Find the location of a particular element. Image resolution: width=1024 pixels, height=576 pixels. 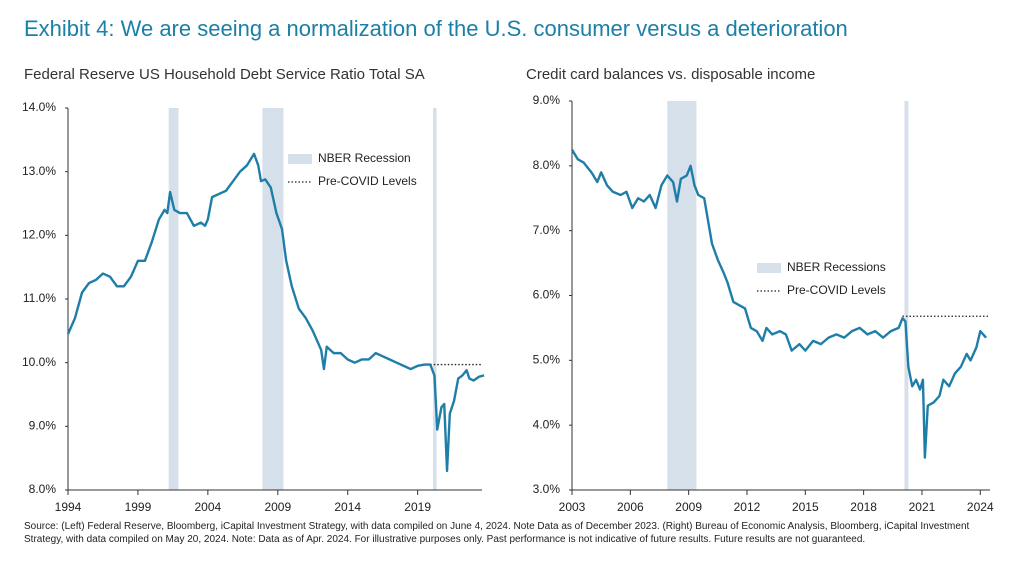

y-tick-label: 13.0% is located at coordinates (39, 171).